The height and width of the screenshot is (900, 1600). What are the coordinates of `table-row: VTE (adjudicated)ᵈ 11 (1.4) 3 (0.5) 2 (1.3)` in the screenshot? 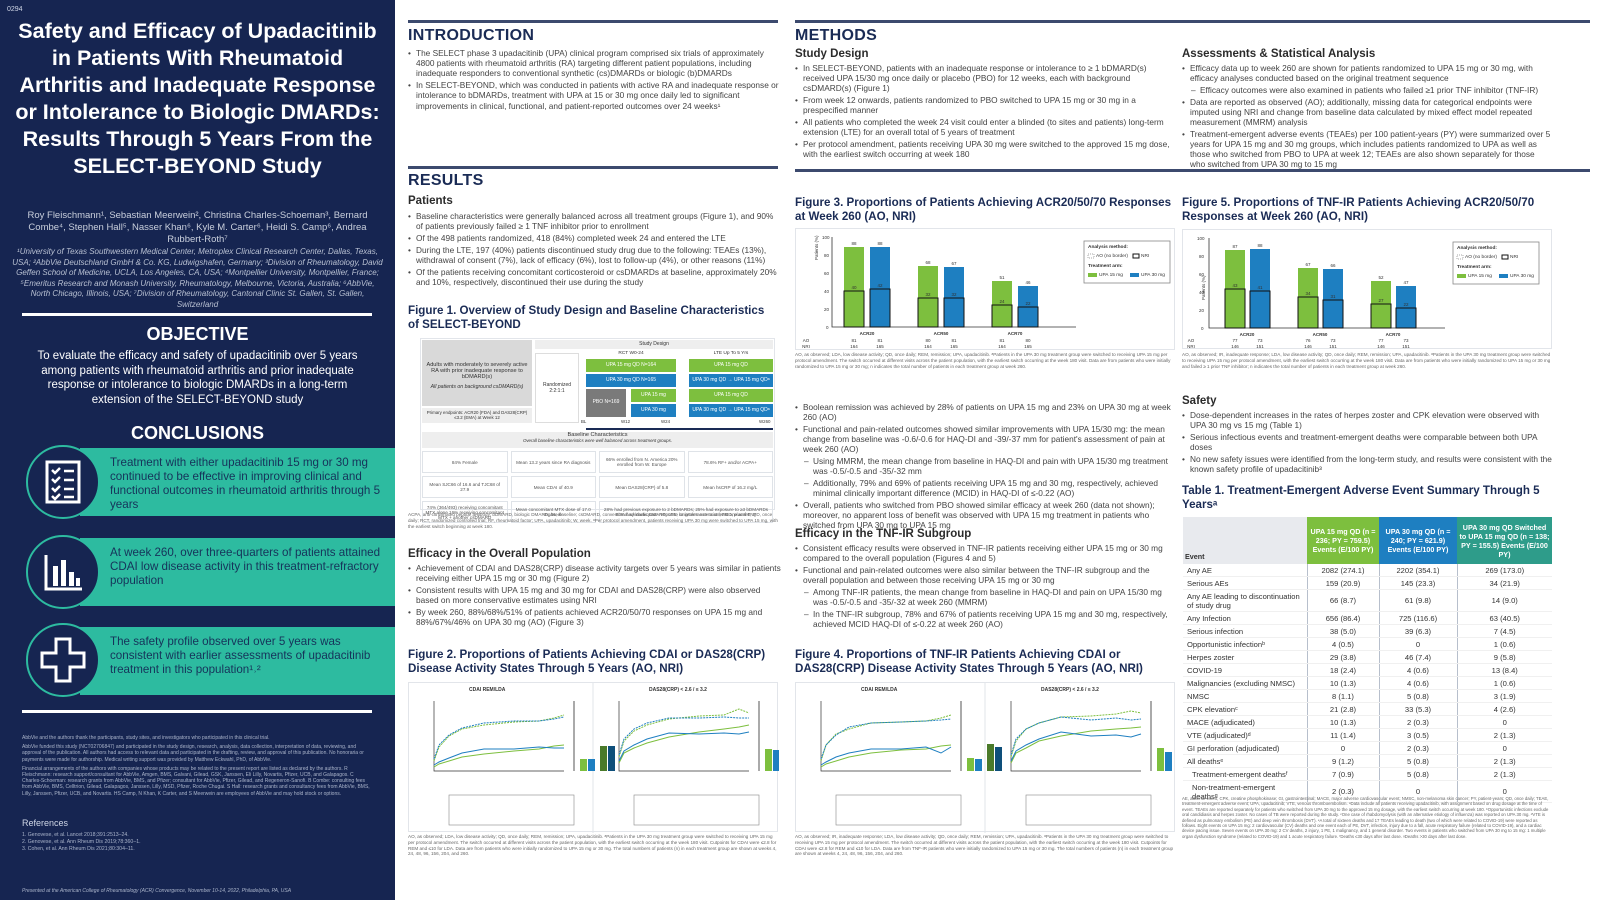 It's located at (1367, 735).